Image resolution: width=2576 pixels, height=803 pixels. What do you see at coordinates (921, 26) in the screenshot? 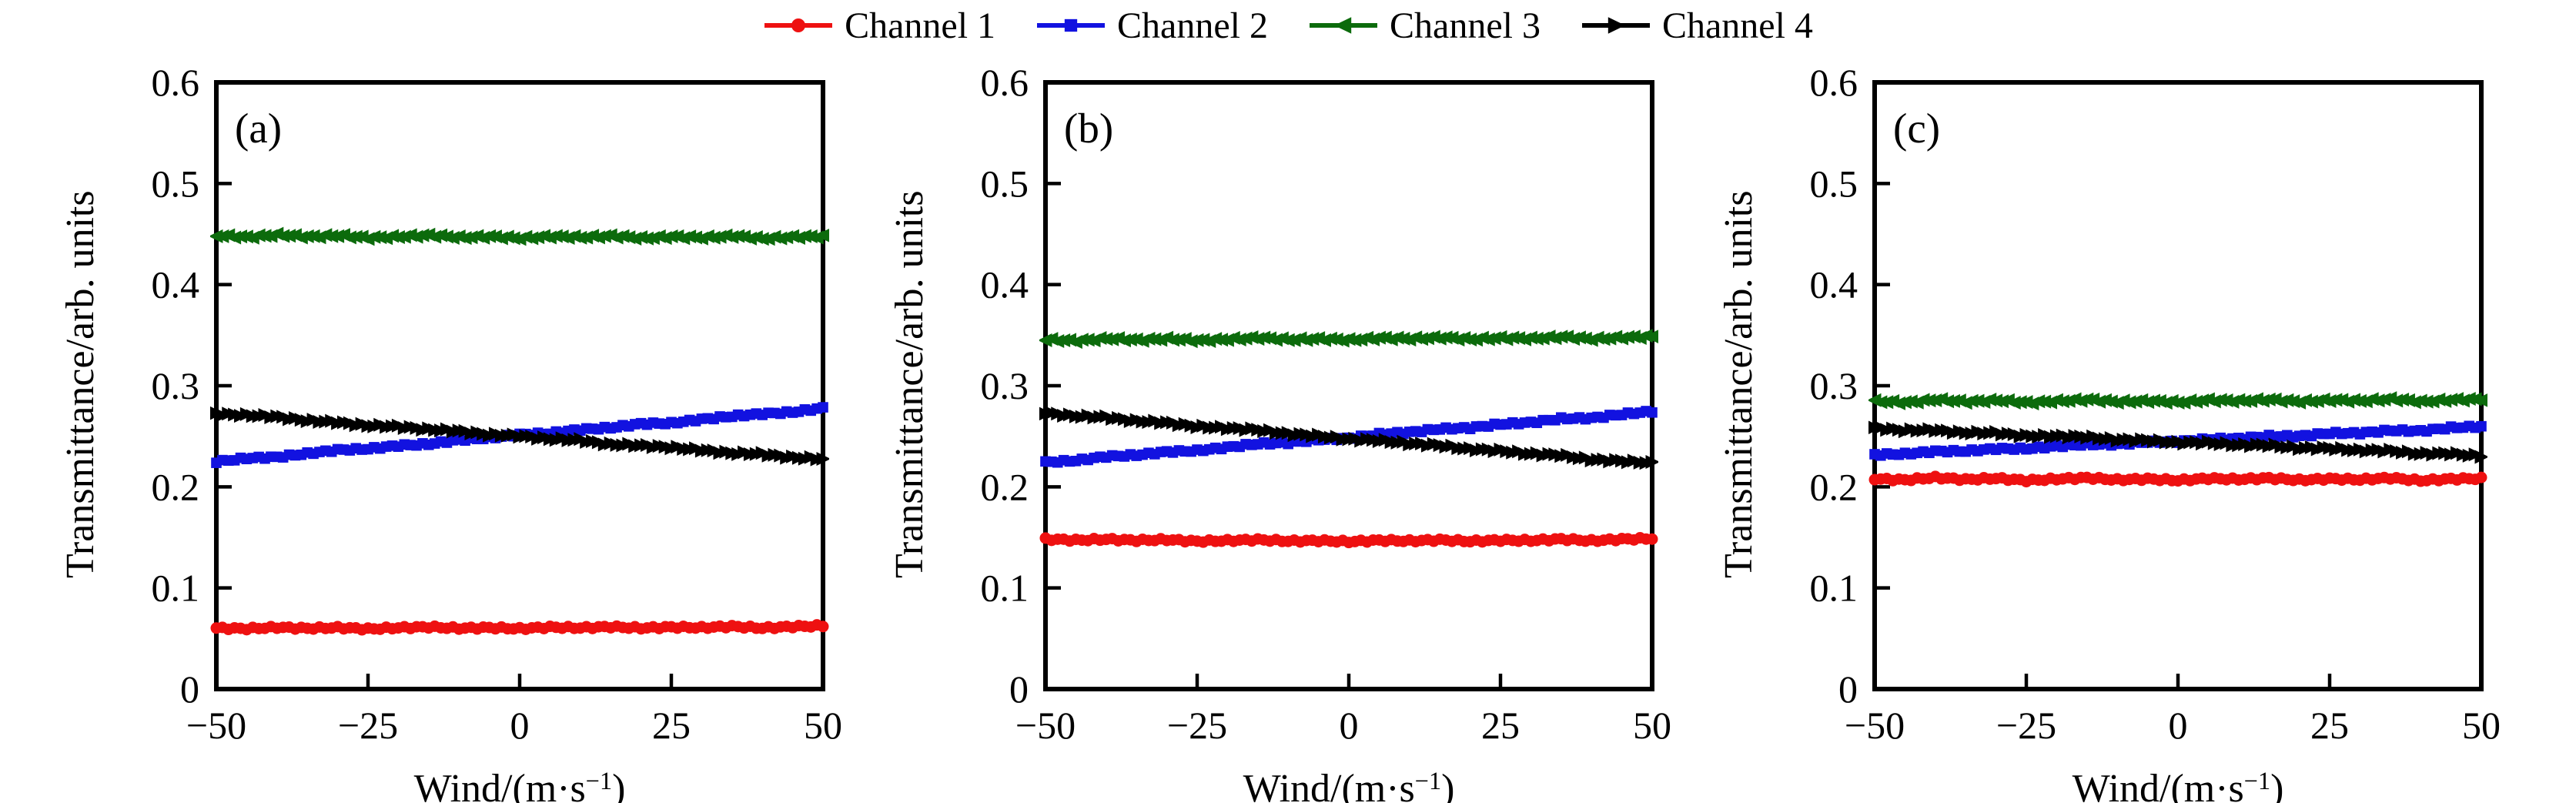
I see `legend-item-label: Channel 1` at bounding box center [921, 26].